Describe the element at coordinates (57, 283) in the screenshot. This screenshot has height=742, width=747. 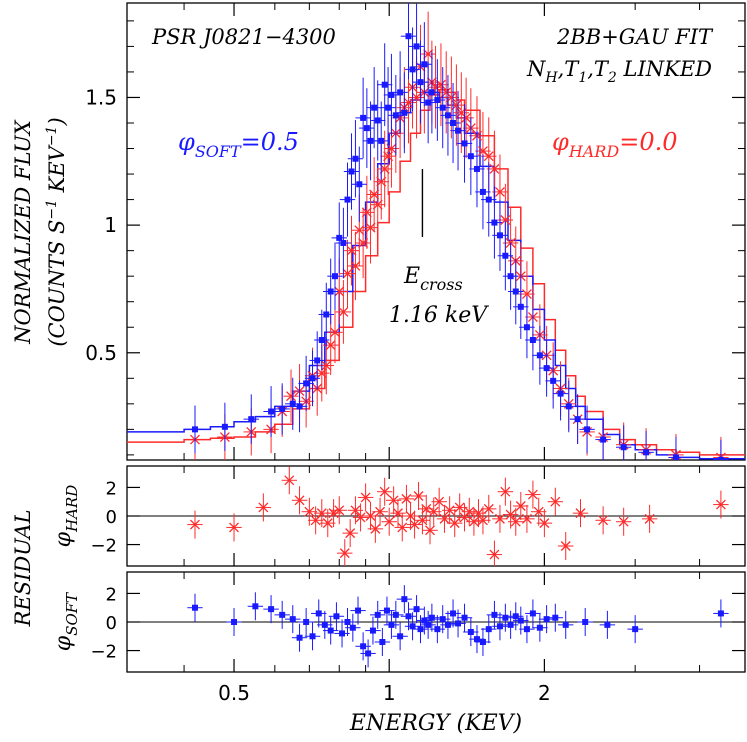
I see `y-axis-label-2-a: (COUNTS S` at that location.